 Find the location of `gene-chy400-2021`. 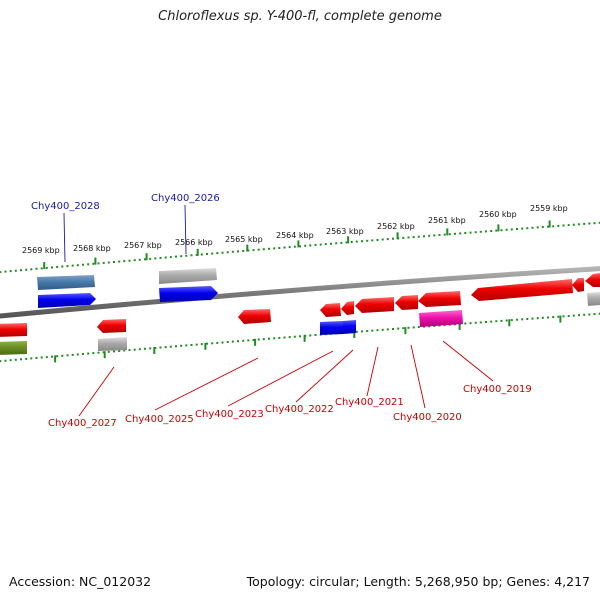

gene-chy400-2021 is located at coordinates (374, 305).